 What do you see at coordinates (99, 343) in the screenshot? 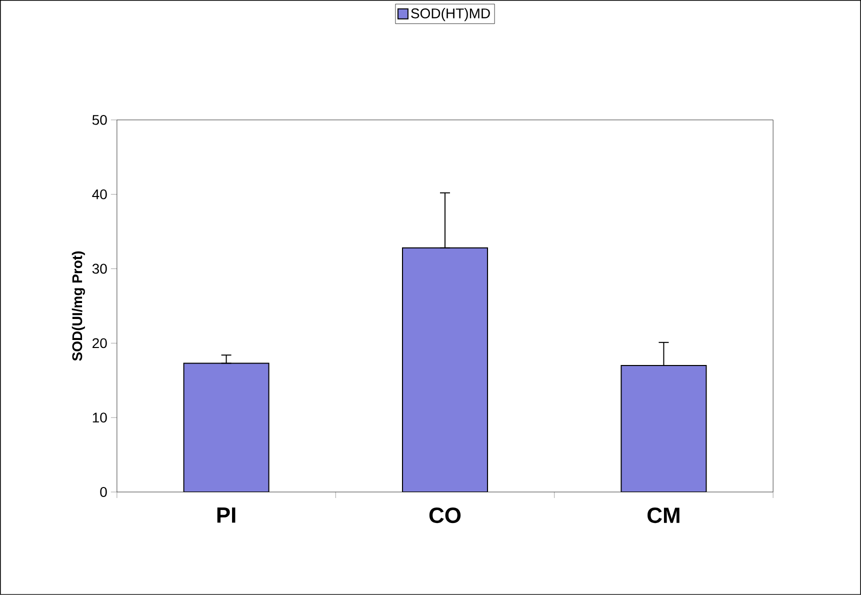
I see `y-tick-label: 20` at bounding box center [99, 343].